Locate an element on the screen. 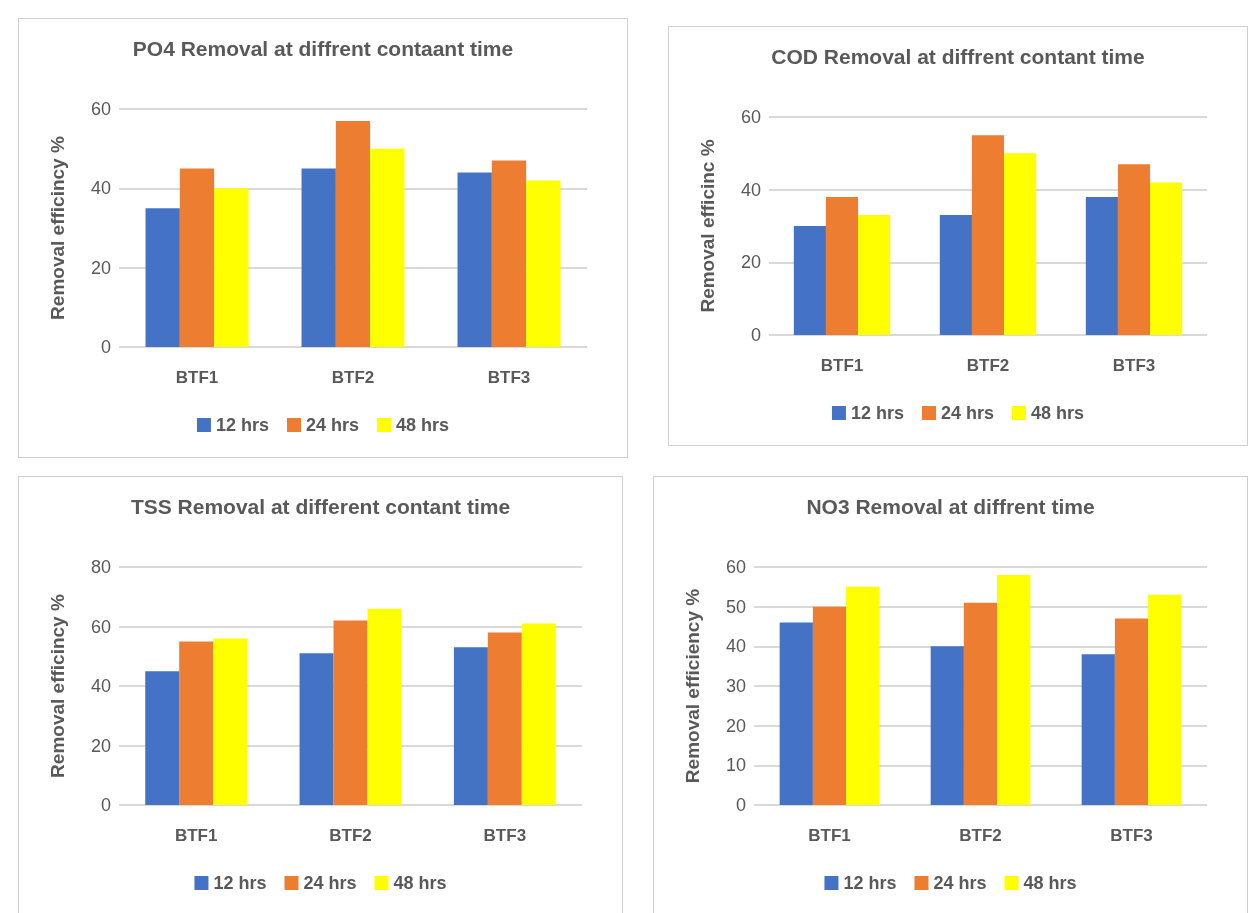 This screenshot has width=1248, height=913. y-axis-title: Removal efficinc % is located at coordinates (707, 226).